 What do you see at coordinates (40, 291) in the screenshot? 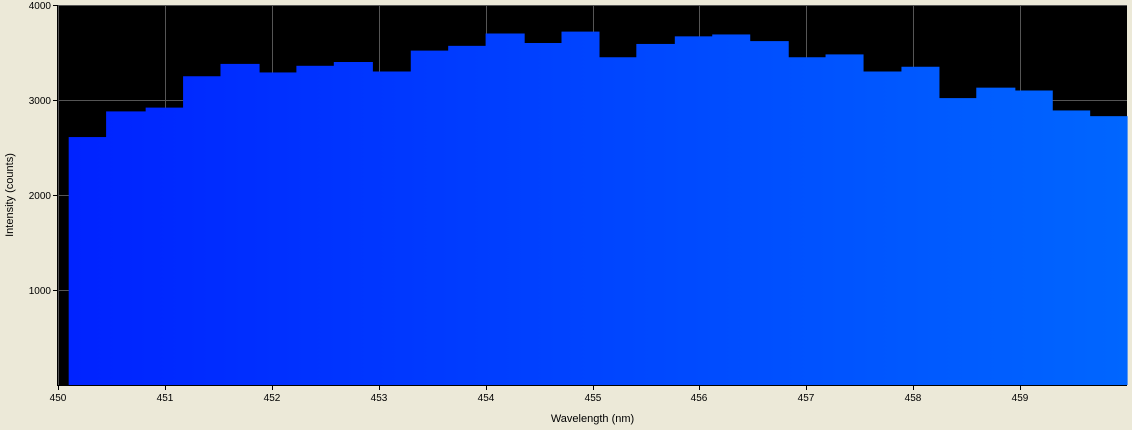
I see `y-tick-label: 1000` at bounding box center [40, 291].